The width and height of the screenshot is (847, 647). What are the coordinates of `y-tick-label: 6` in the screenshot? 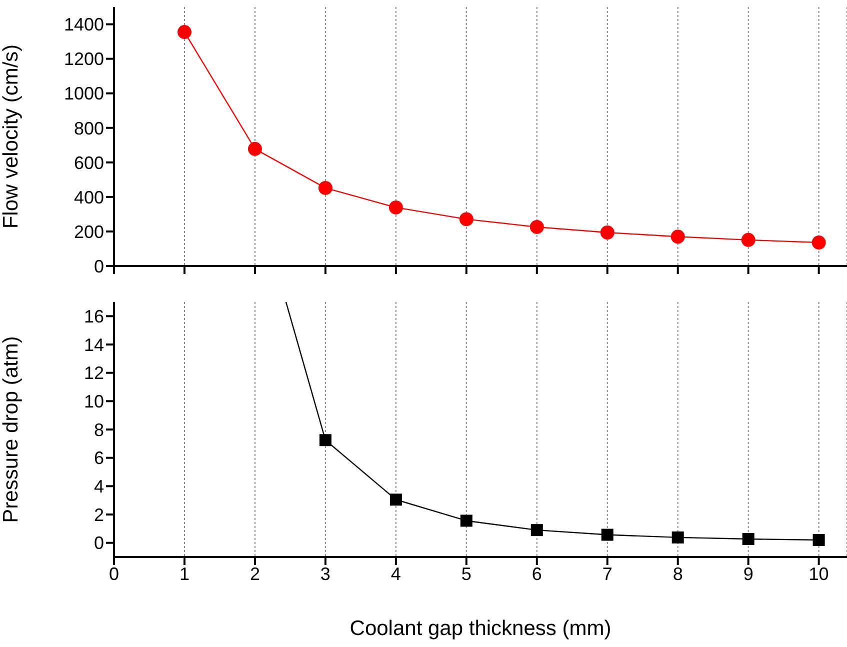 It's located at (99, 458).